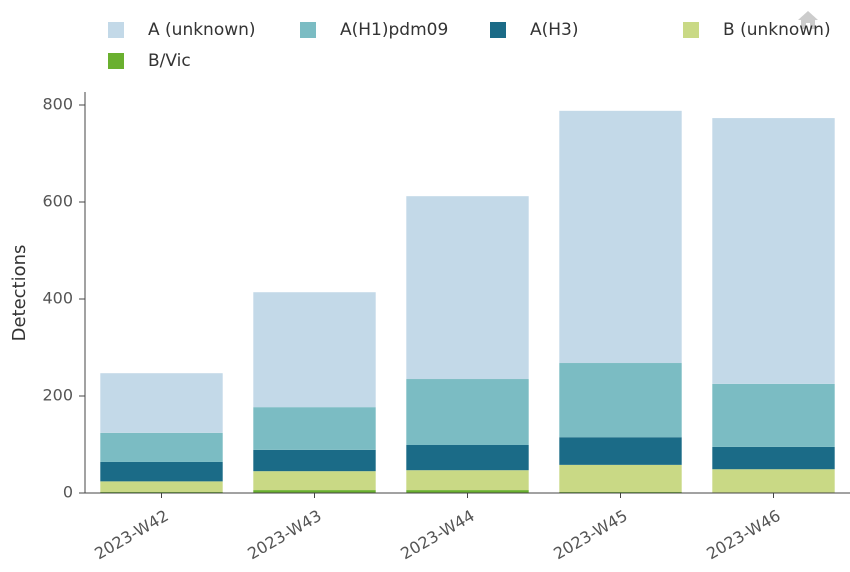 Image resolution: width=850 pixels, height=572 pixels. I want to click on legend-label: A(H1)pdm09, so click(394, 30).